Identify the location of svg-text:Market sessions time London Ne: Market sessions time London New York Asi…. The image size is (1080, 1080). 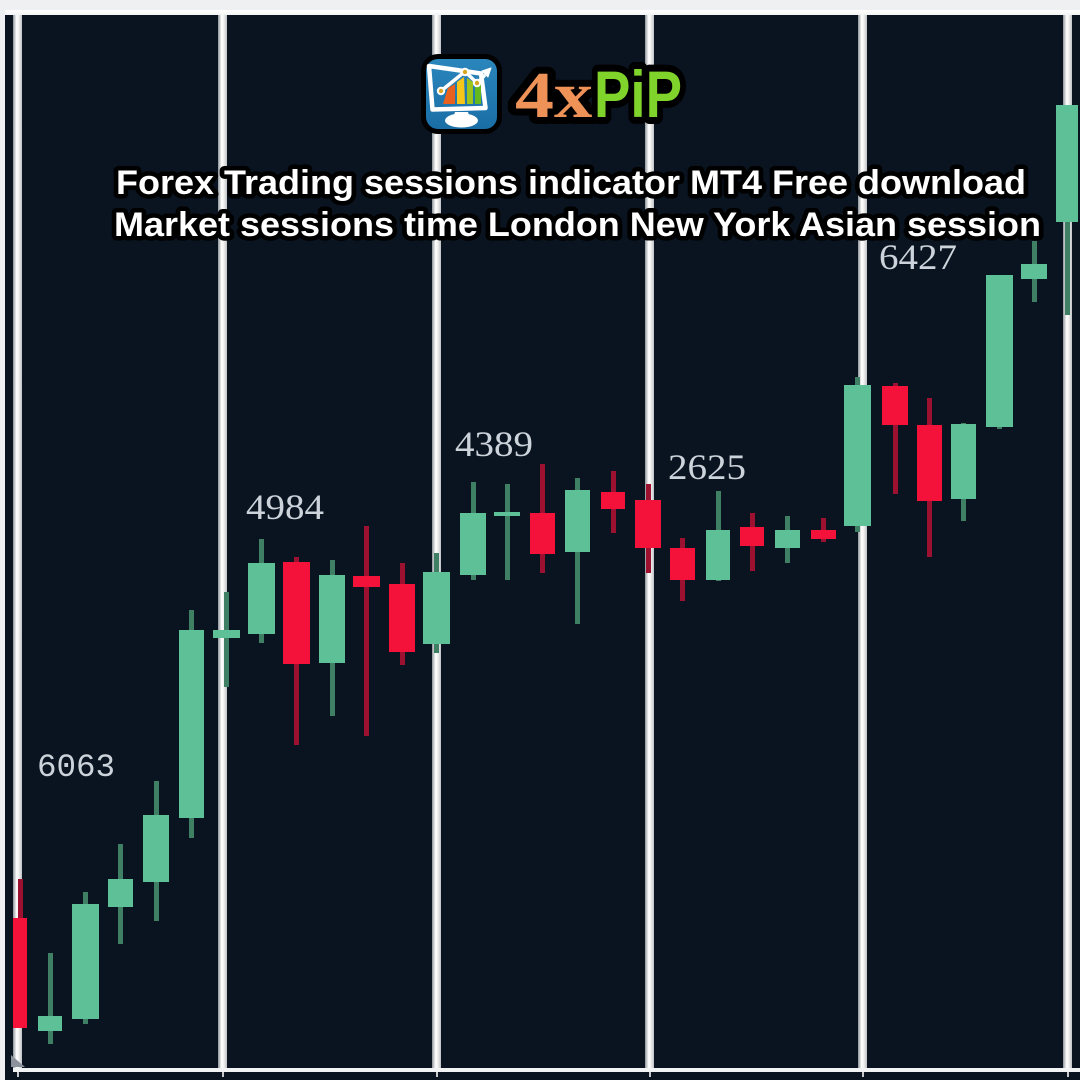
(577, 225).